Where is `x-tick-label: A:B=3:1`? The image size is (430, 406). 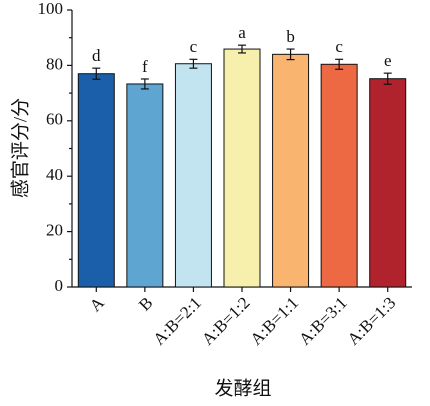
x-tick-label: A:B=3:1 is located at coordinates (323, 321).